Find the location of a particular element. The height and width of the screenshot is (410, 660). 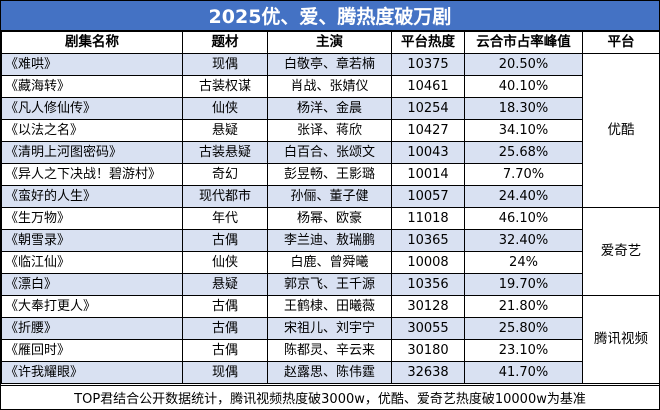

cast-cell: 白鹿、曾舜曦 is located at coordinates (329, 262).